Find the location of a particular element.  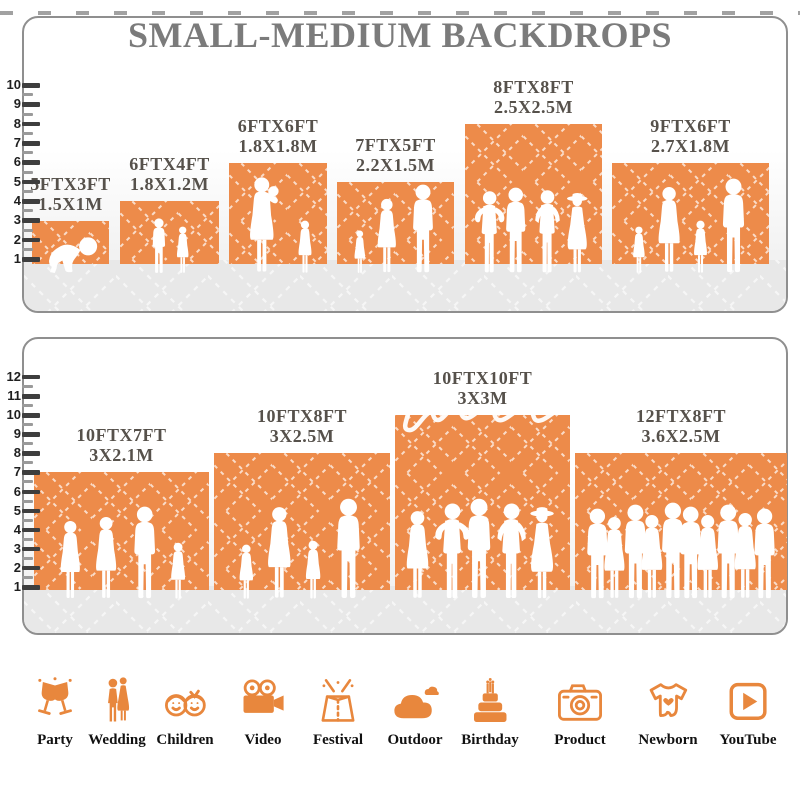

festival-icon is located at coordinates (338, 702).